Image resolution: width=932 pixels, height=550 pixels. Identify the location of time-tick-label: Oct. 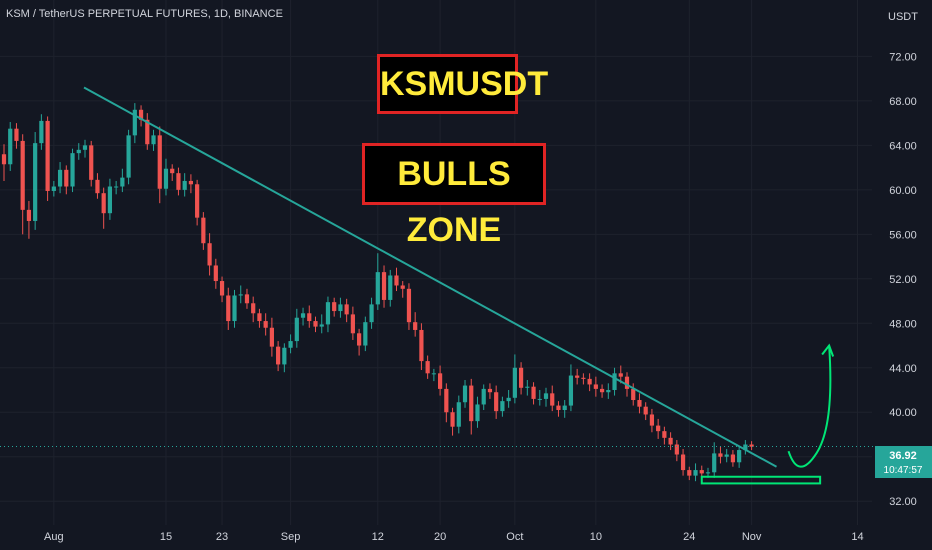
(514, 537).